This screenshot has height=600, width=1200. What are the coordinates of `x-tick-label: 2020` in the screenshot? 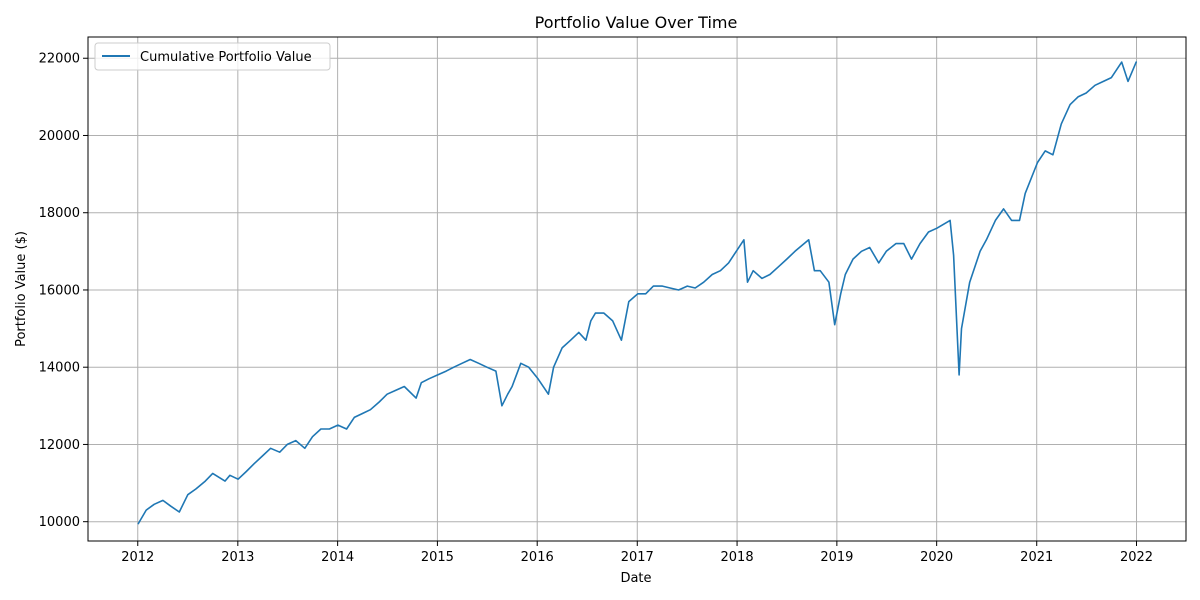 It's located at (936, 557).